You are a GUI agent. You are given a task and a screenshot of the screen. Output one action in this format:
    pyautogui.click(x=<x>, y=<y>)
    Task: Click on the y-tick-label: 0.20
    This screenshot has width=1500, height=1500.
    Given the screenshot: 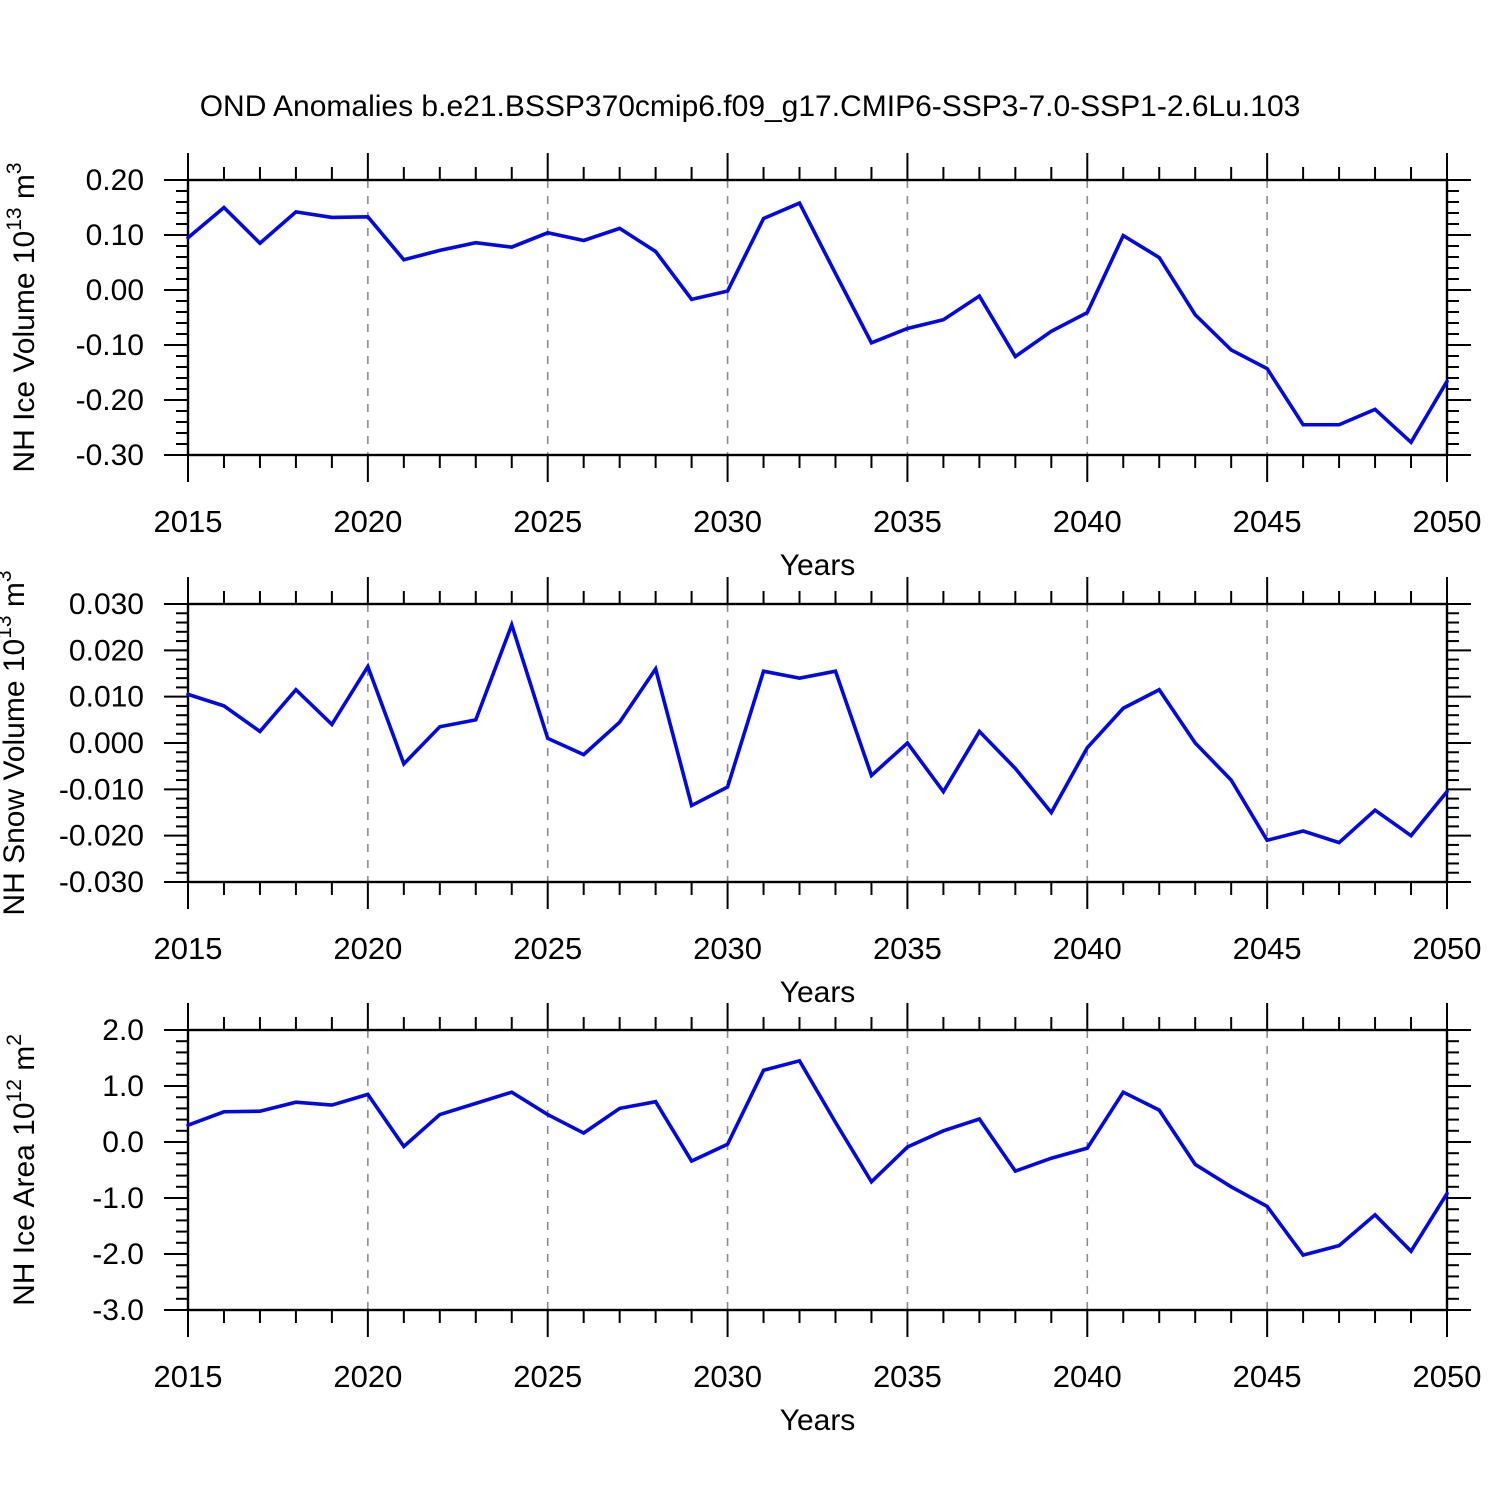 What is the action you would take?
    pyautogui.click(x=115, y=180)
    